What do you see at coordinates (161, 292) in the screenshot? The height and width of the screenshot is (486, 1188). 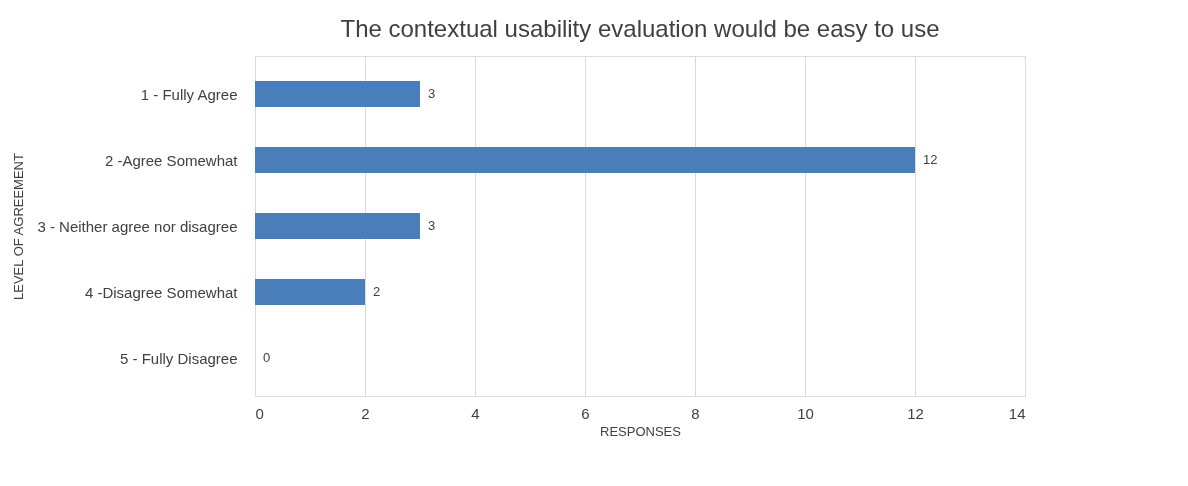 I see `y-tick-label: 4 -Disagree Somewhat` at bounding box center [161, 292].